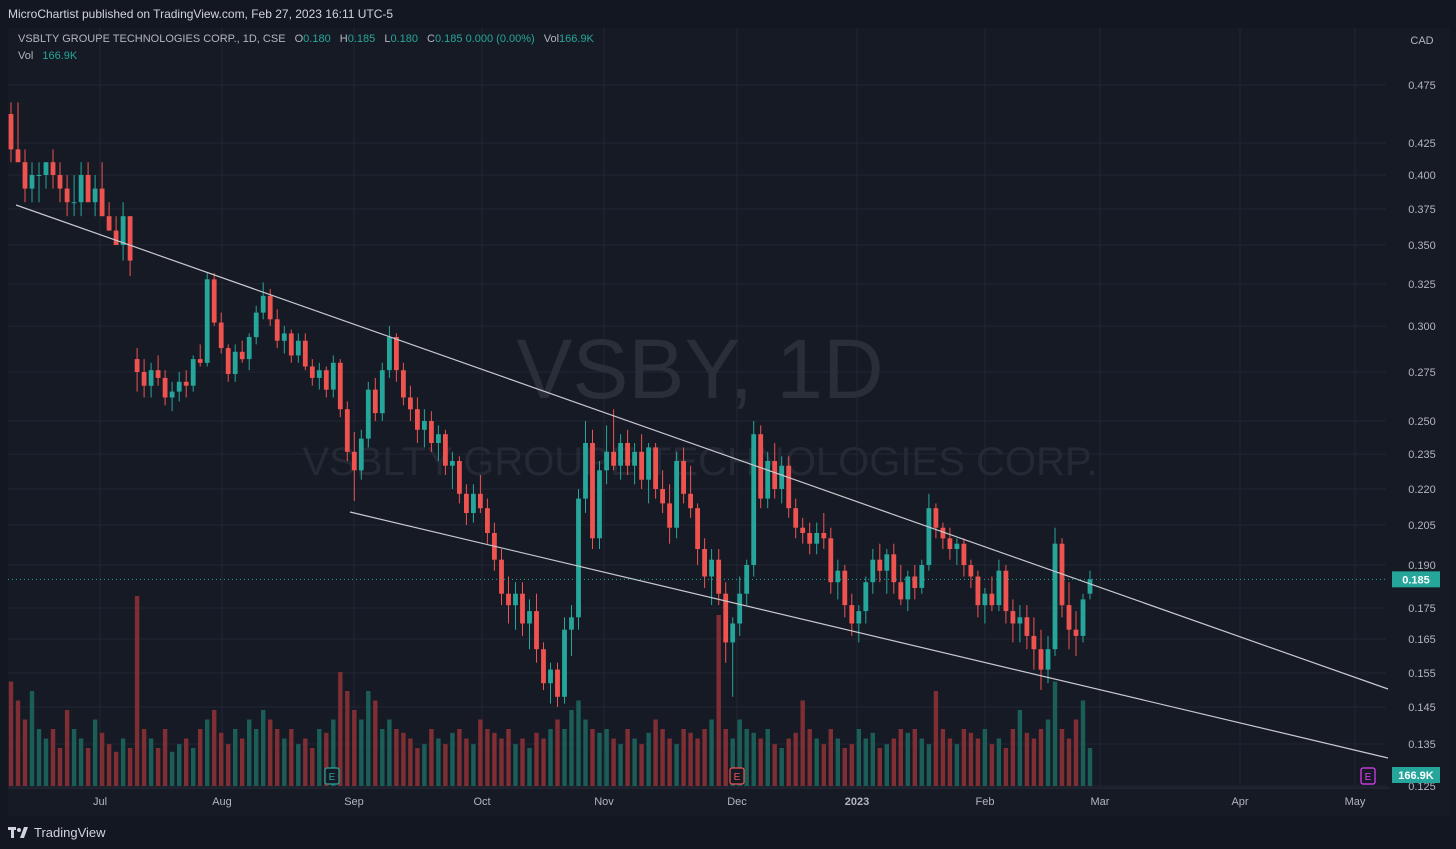 The image size is (1456, 849). What do you see at coordinates (737, 802) in the screenshot?
I see `time-tick-label: Dec` at bounding box center [737, 802].